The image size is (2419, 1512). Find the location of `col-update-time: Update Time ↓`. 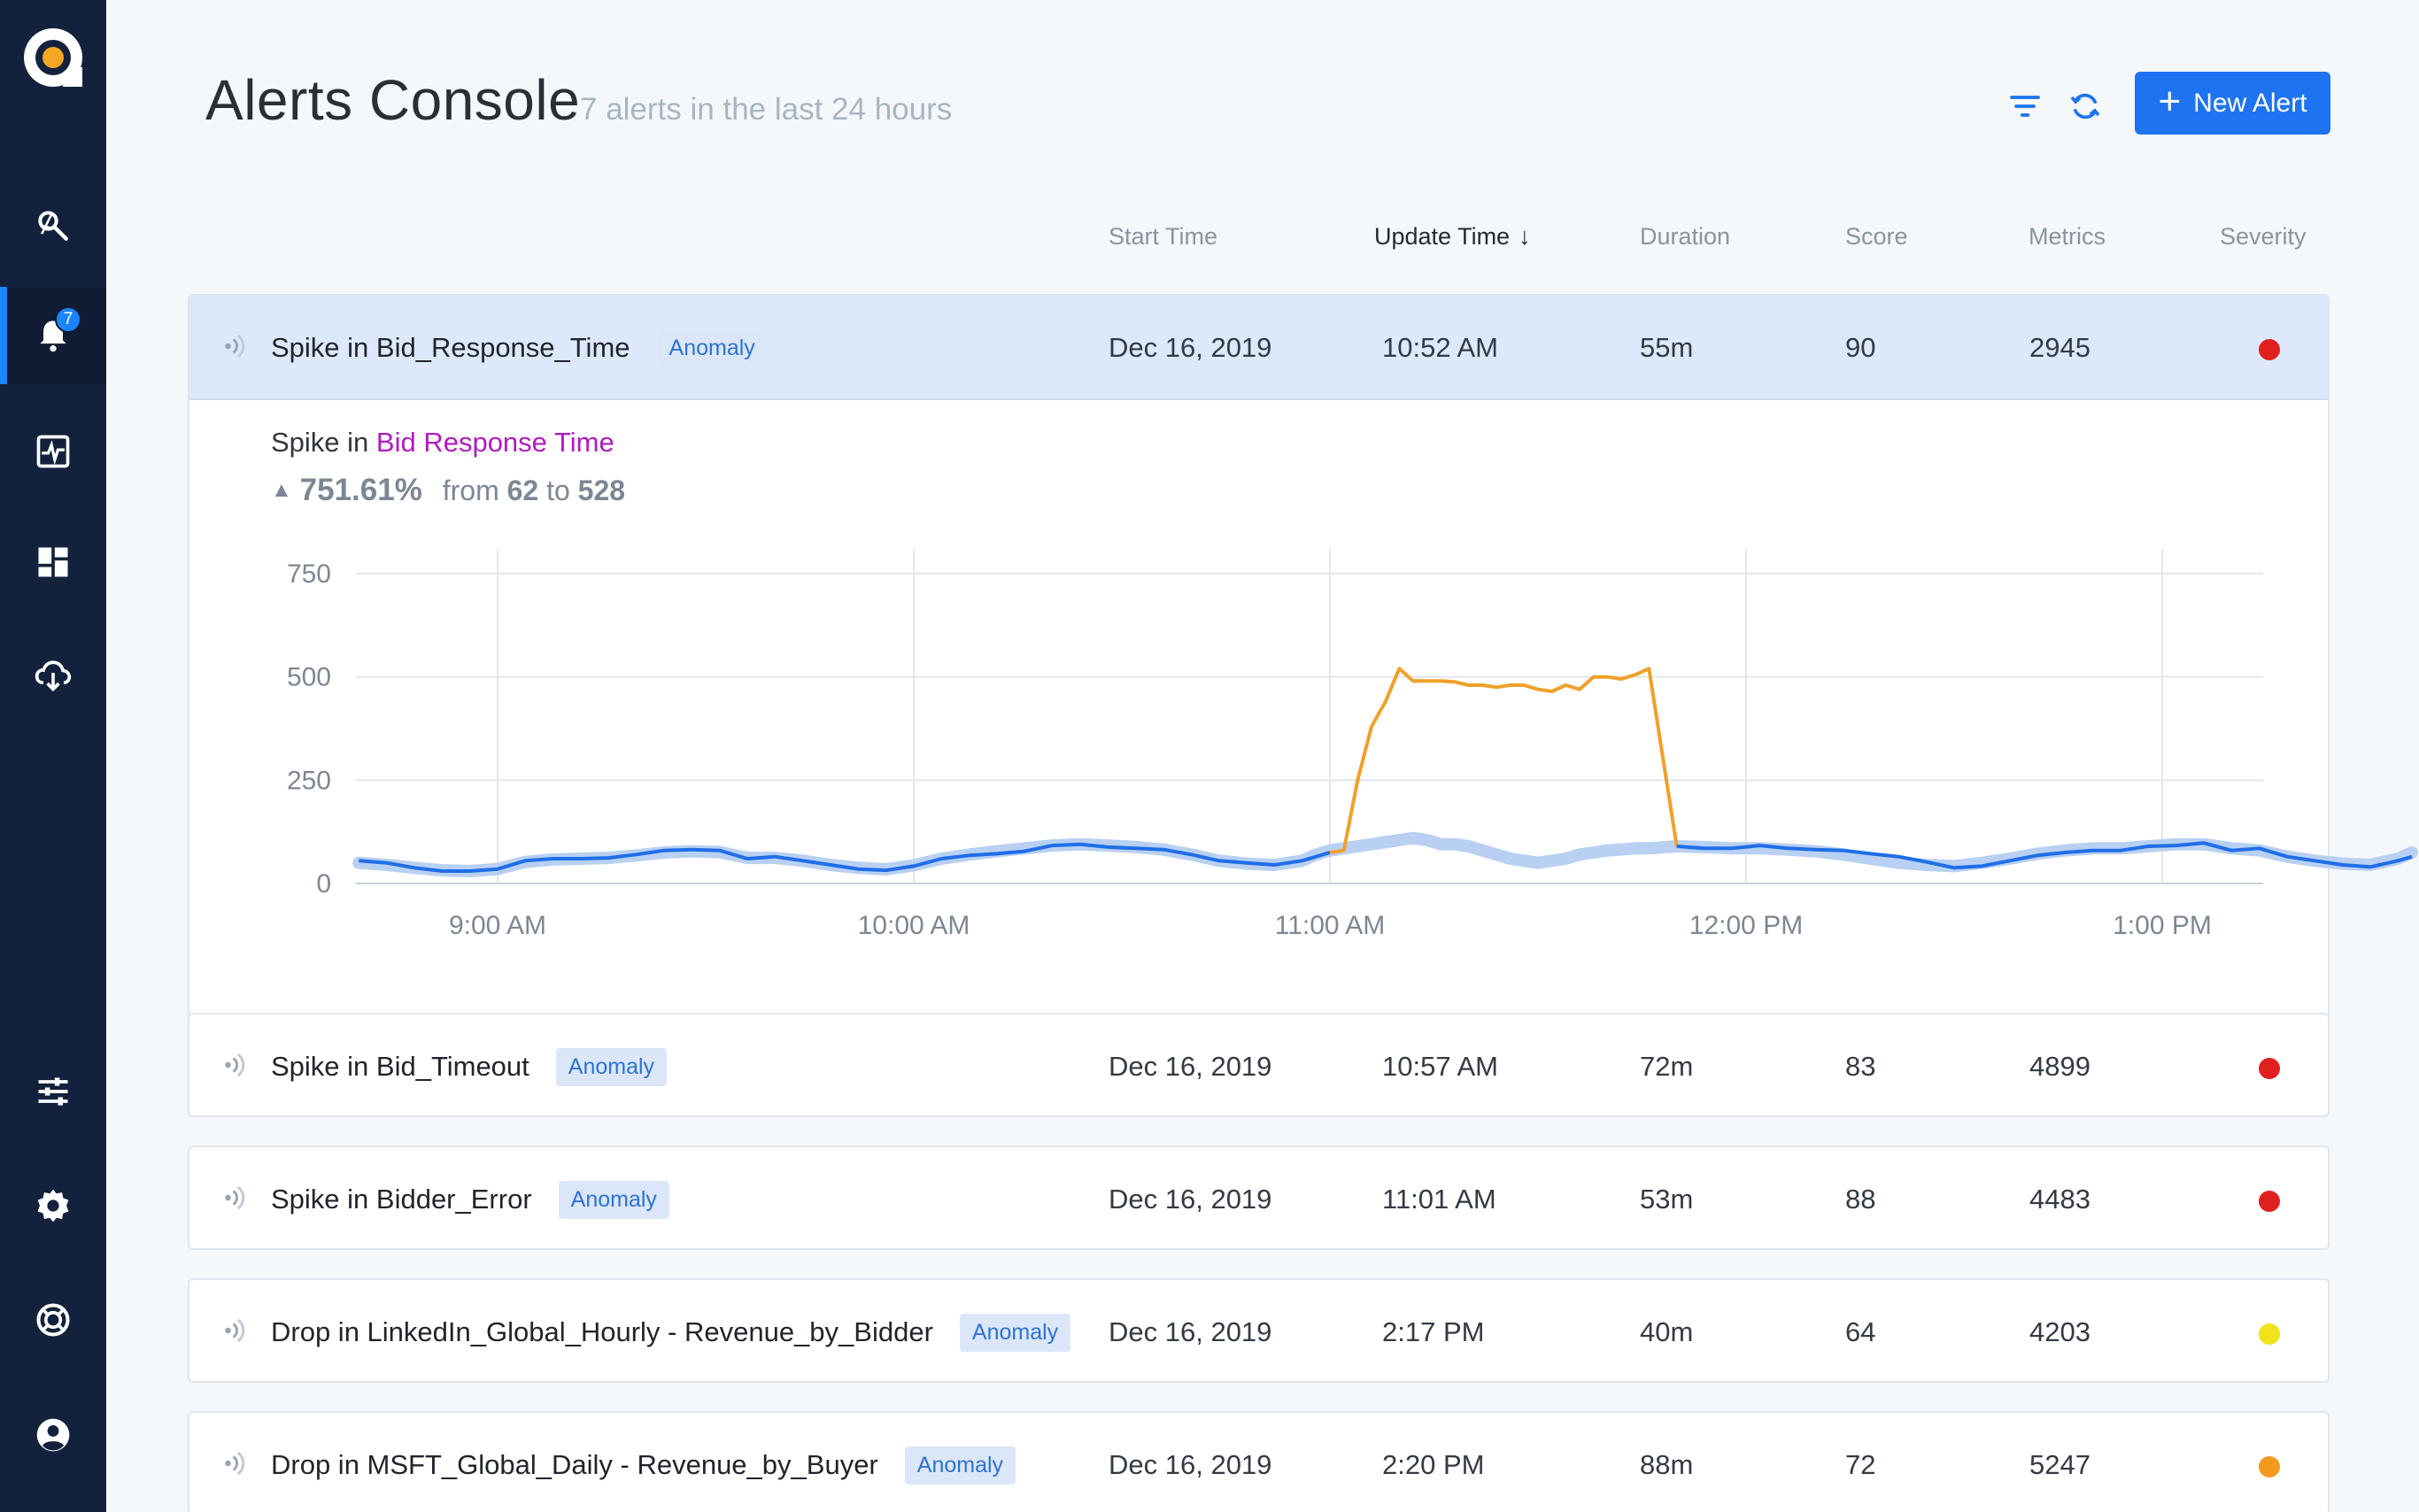

col-update-time: Update Time ↓ is located at coordinates (1452, 237).